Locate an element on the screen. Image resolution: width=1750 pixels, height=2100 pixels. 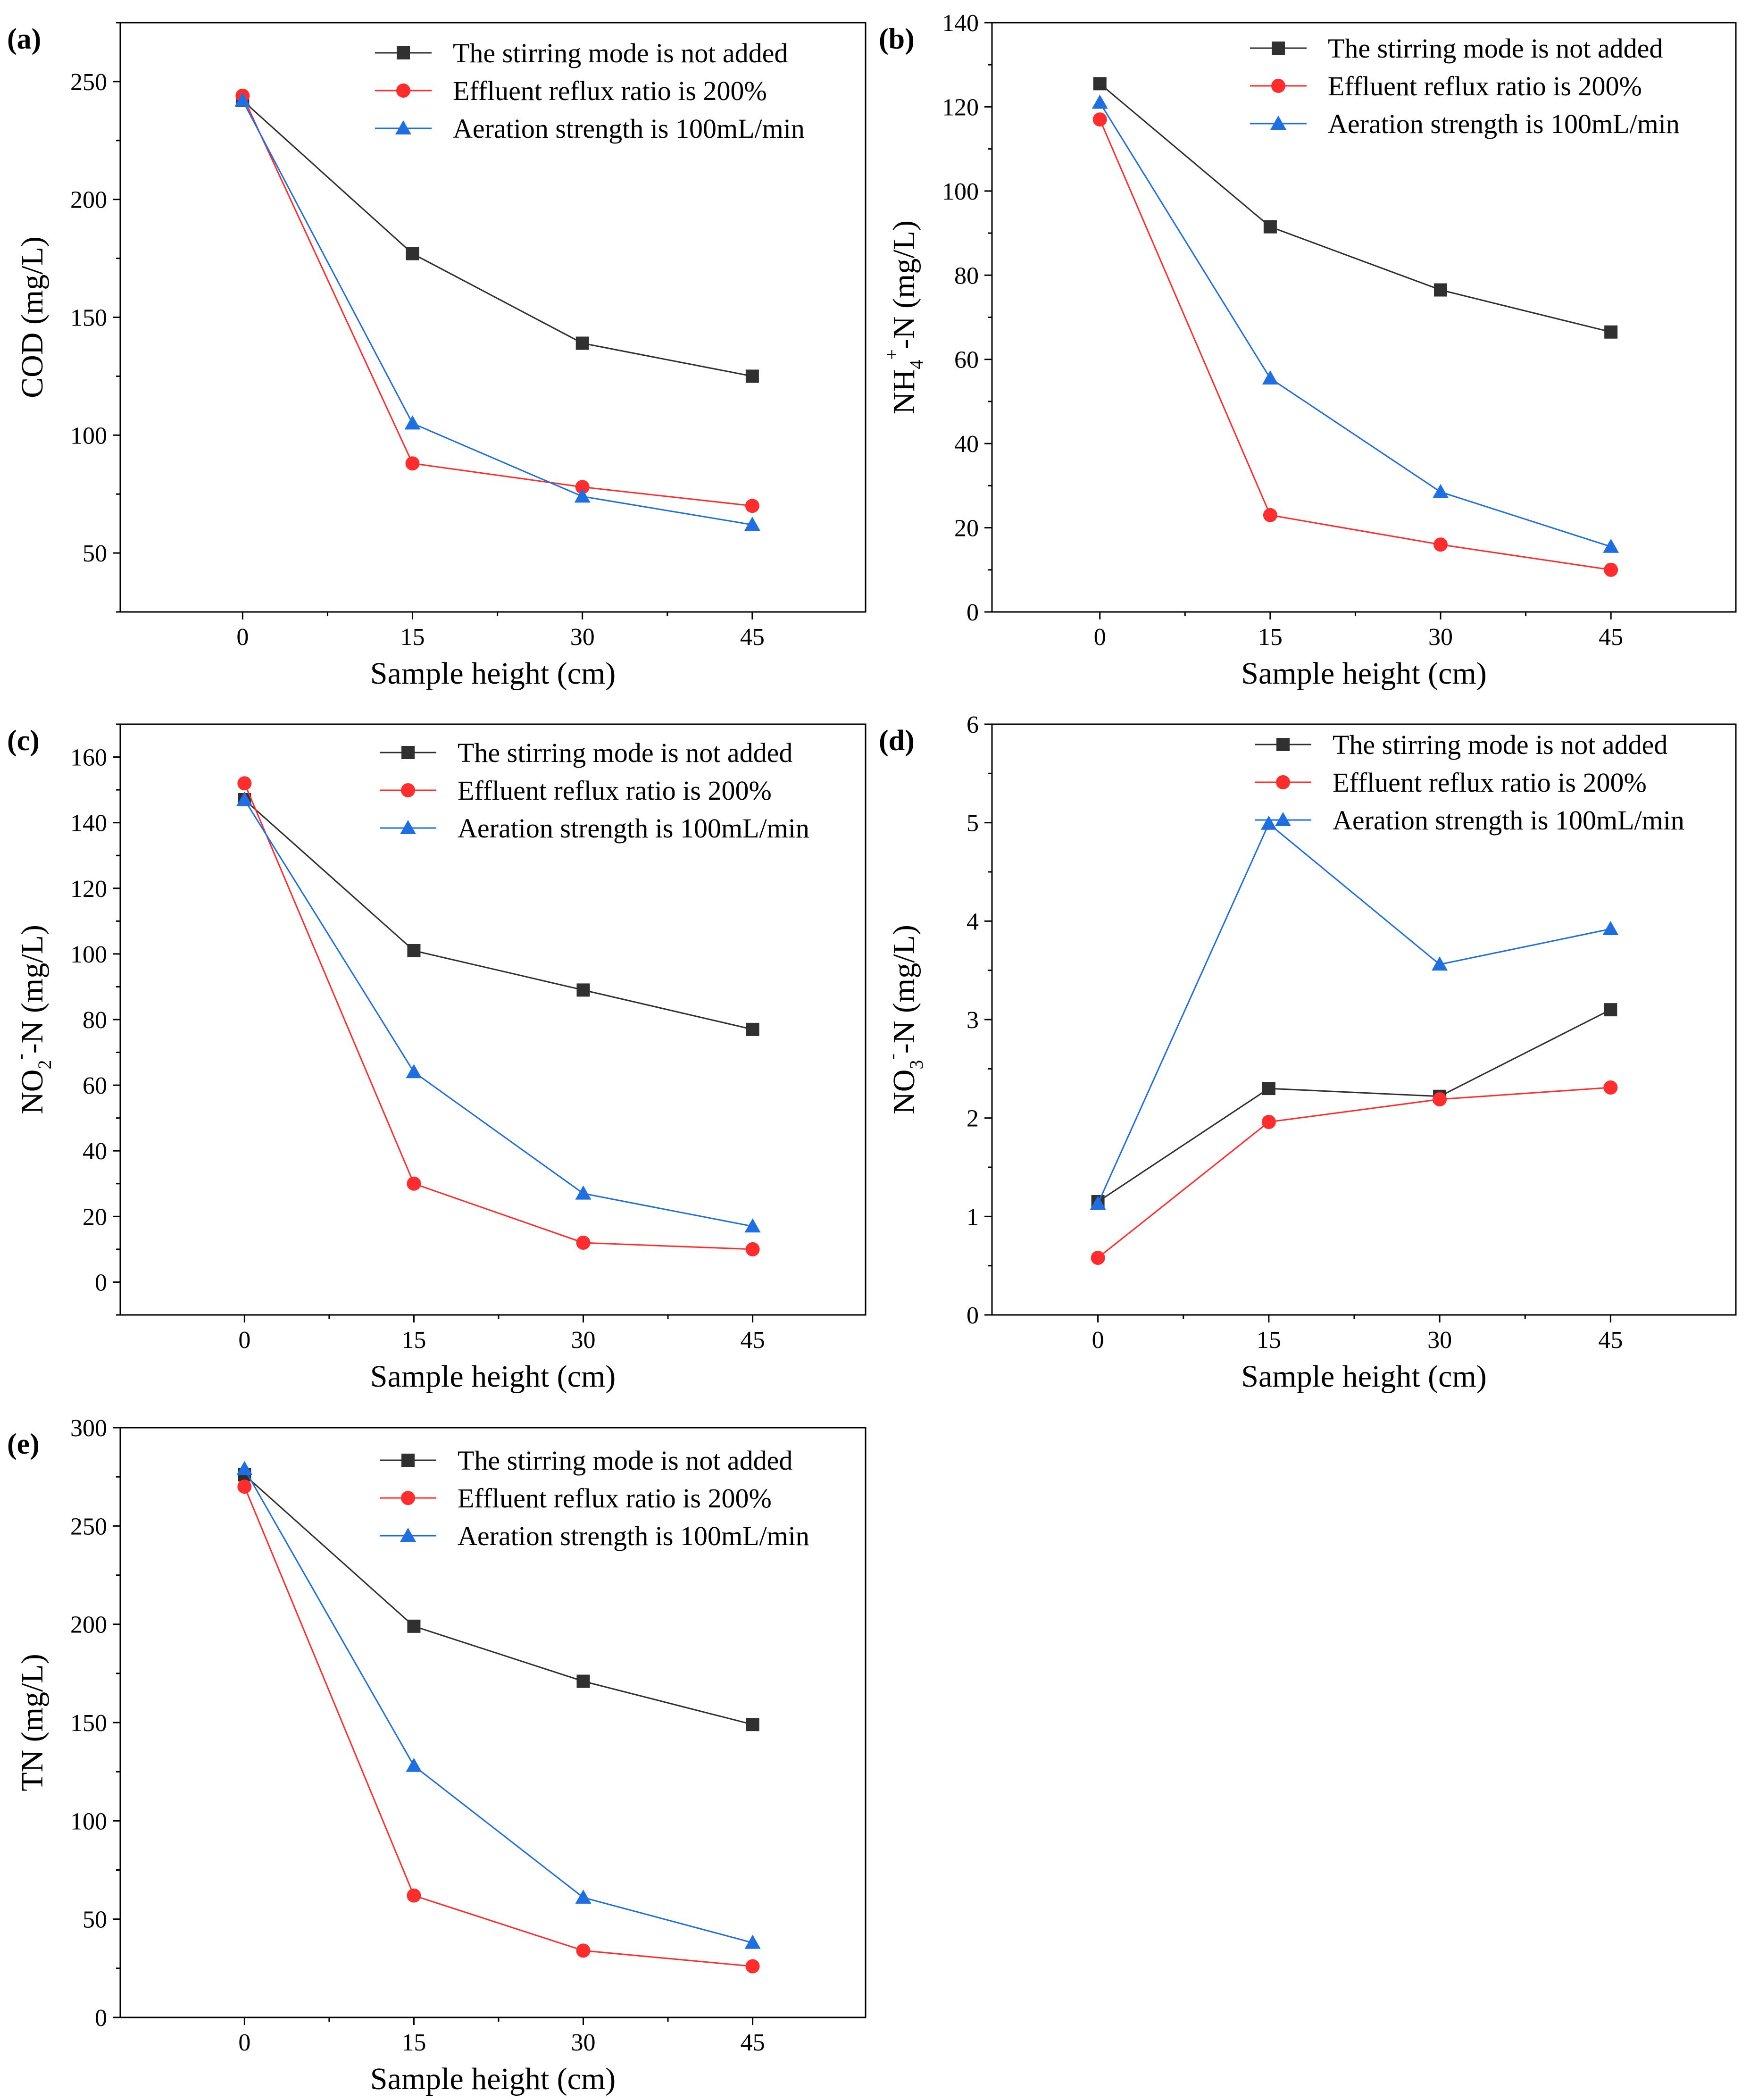
y-axis-title: NO2--N (mg/L) is located at coordinates (32, 1019).